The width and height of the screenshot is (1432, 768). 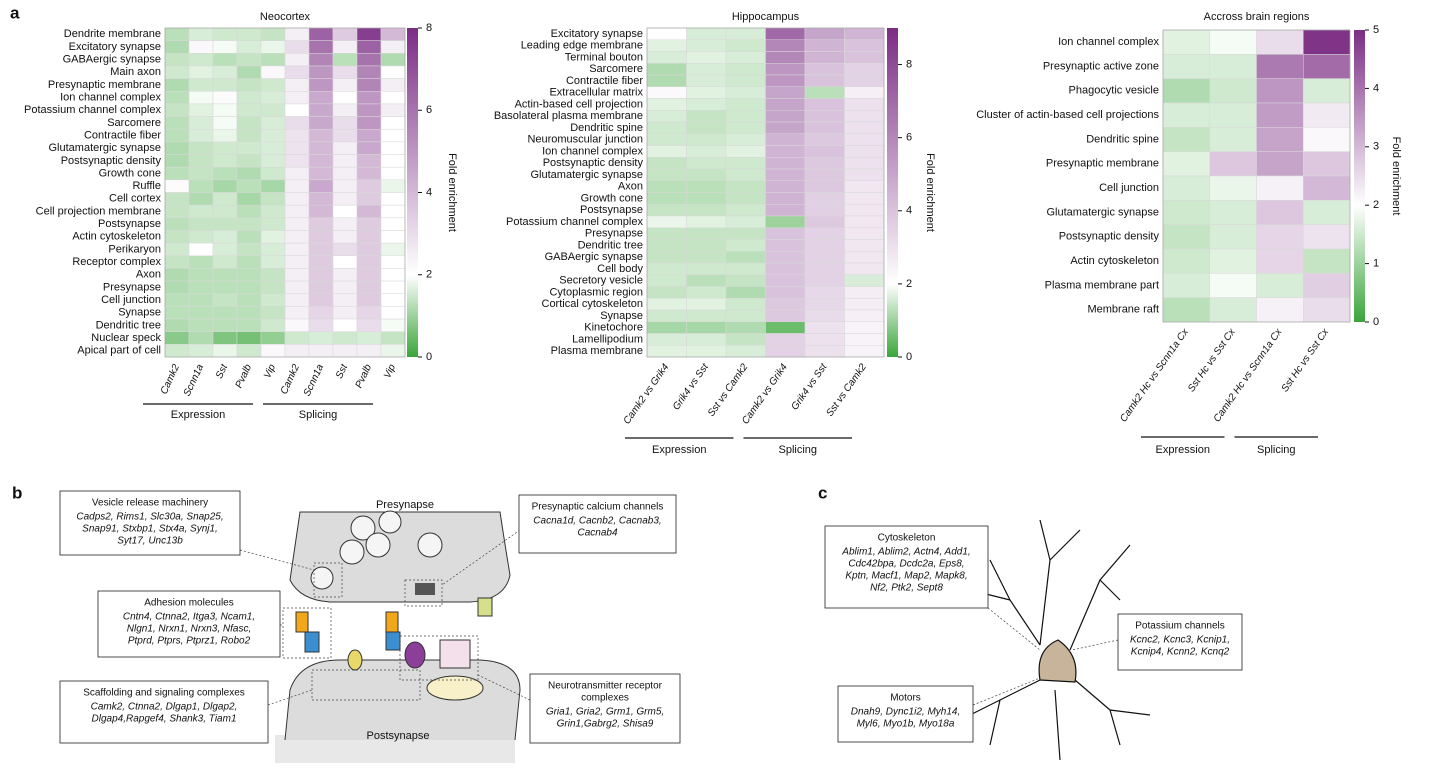 I want to click on colorbar-tick-label: 5, so click(x=1376, y=30).